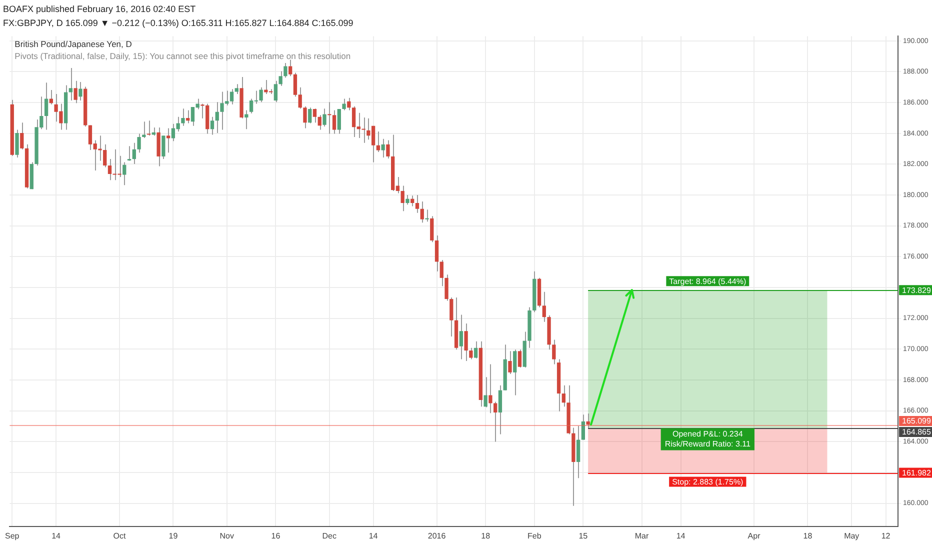 This screenshot has width=932, height=550. What do you see at coordinates (708, 443) in the screenshot?
I see `annotation: Risk/Reward Ratio: 3.11` at bounding box center [708, 443].